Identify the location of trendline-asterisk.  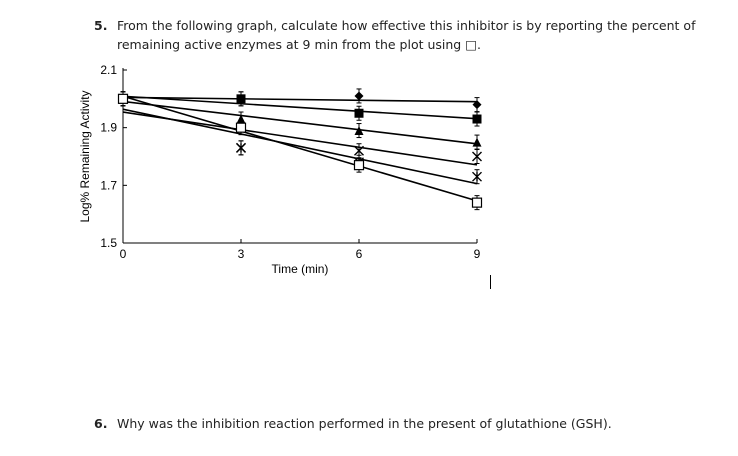
(300, 146).